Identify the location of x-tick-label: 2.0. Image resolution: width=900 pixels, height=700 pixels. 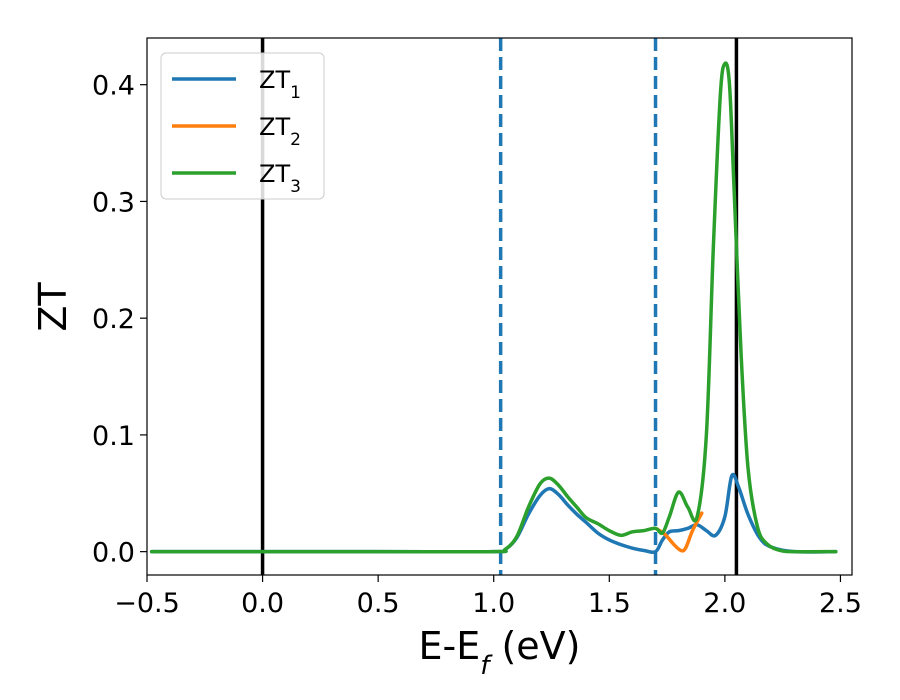
(724, 603).